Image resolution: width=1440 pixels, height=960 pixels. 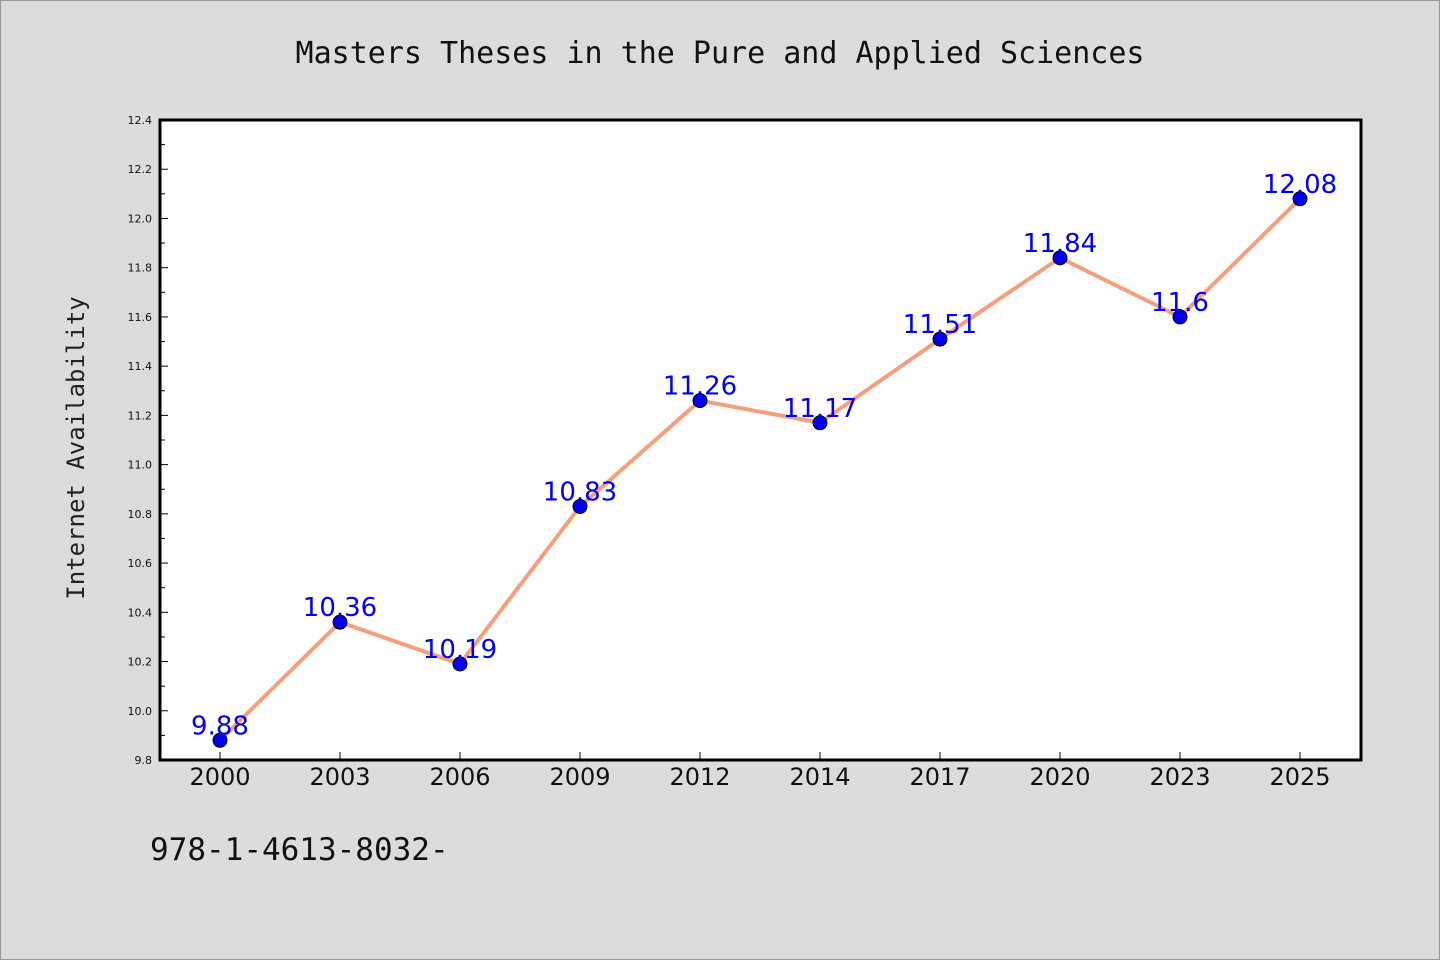 I want to click on data-label: 11.84, so click(x=1060, y=244).